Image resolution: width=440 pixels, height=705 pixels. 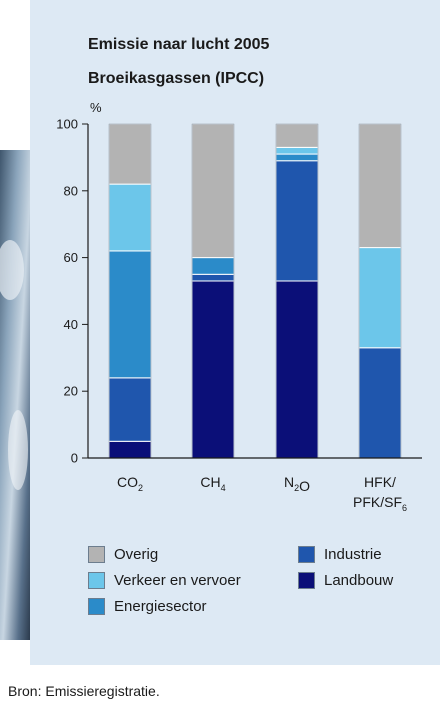 I want to click on legend-item: Overig, so click(x=123, y=554).